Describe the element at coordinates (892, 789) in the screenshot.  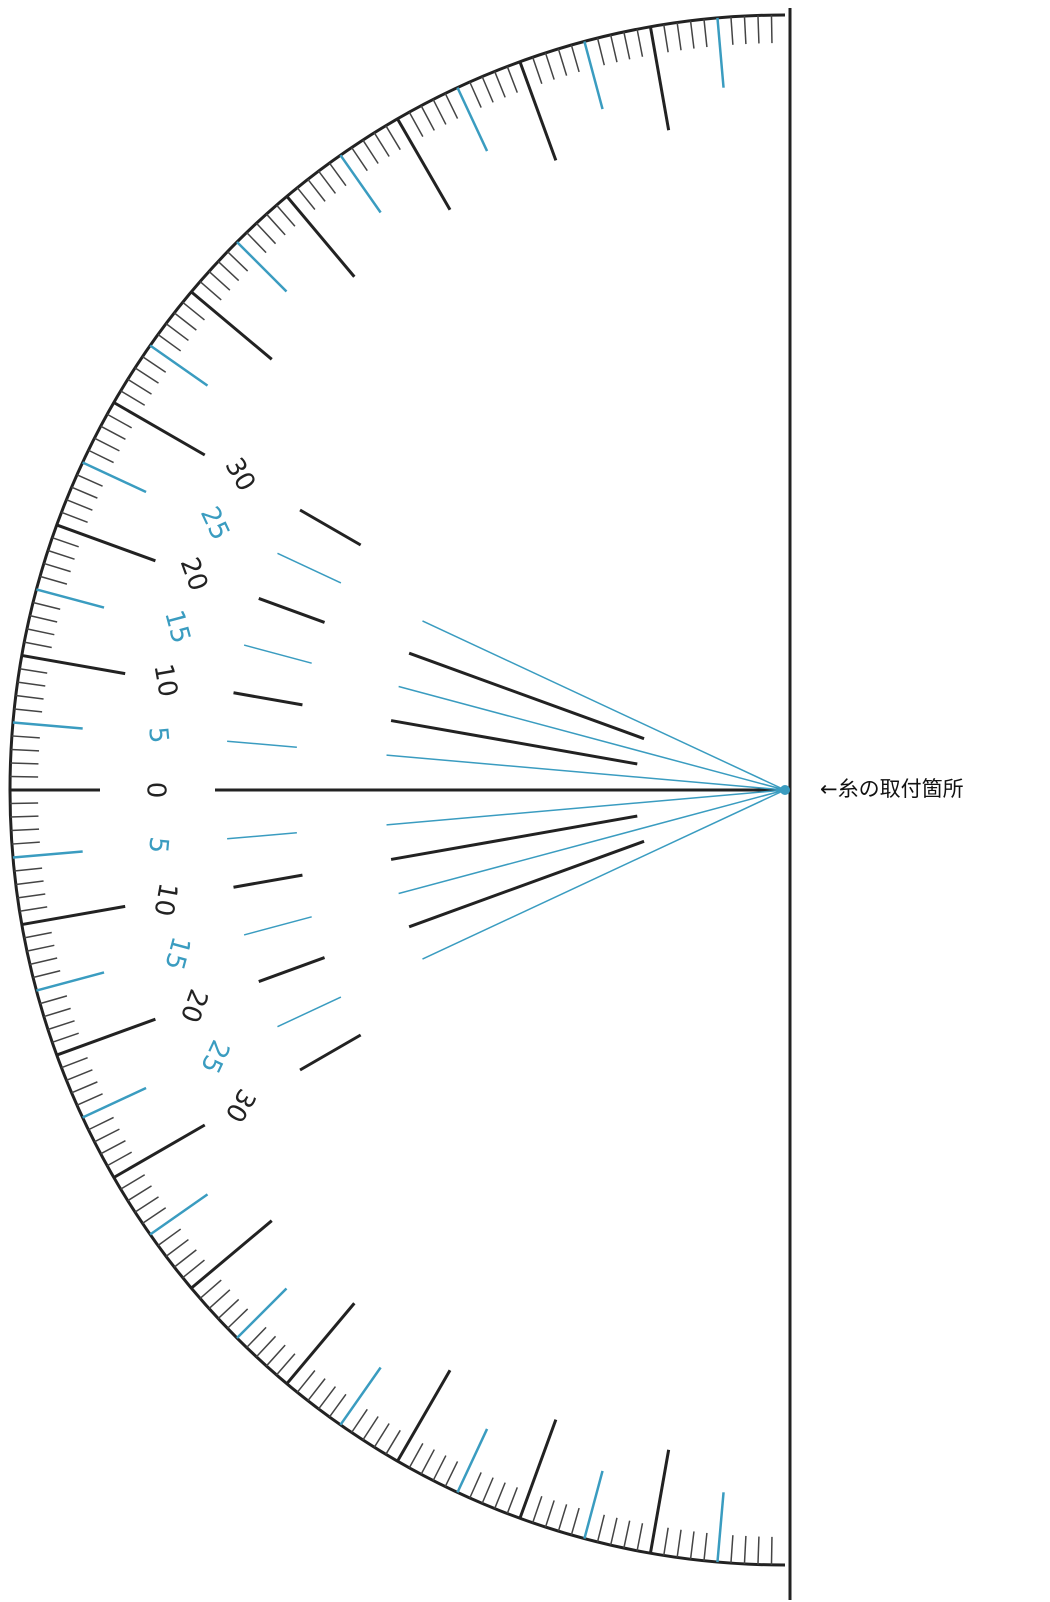
I see `annotation: ←糸の取付箇所` at that location.